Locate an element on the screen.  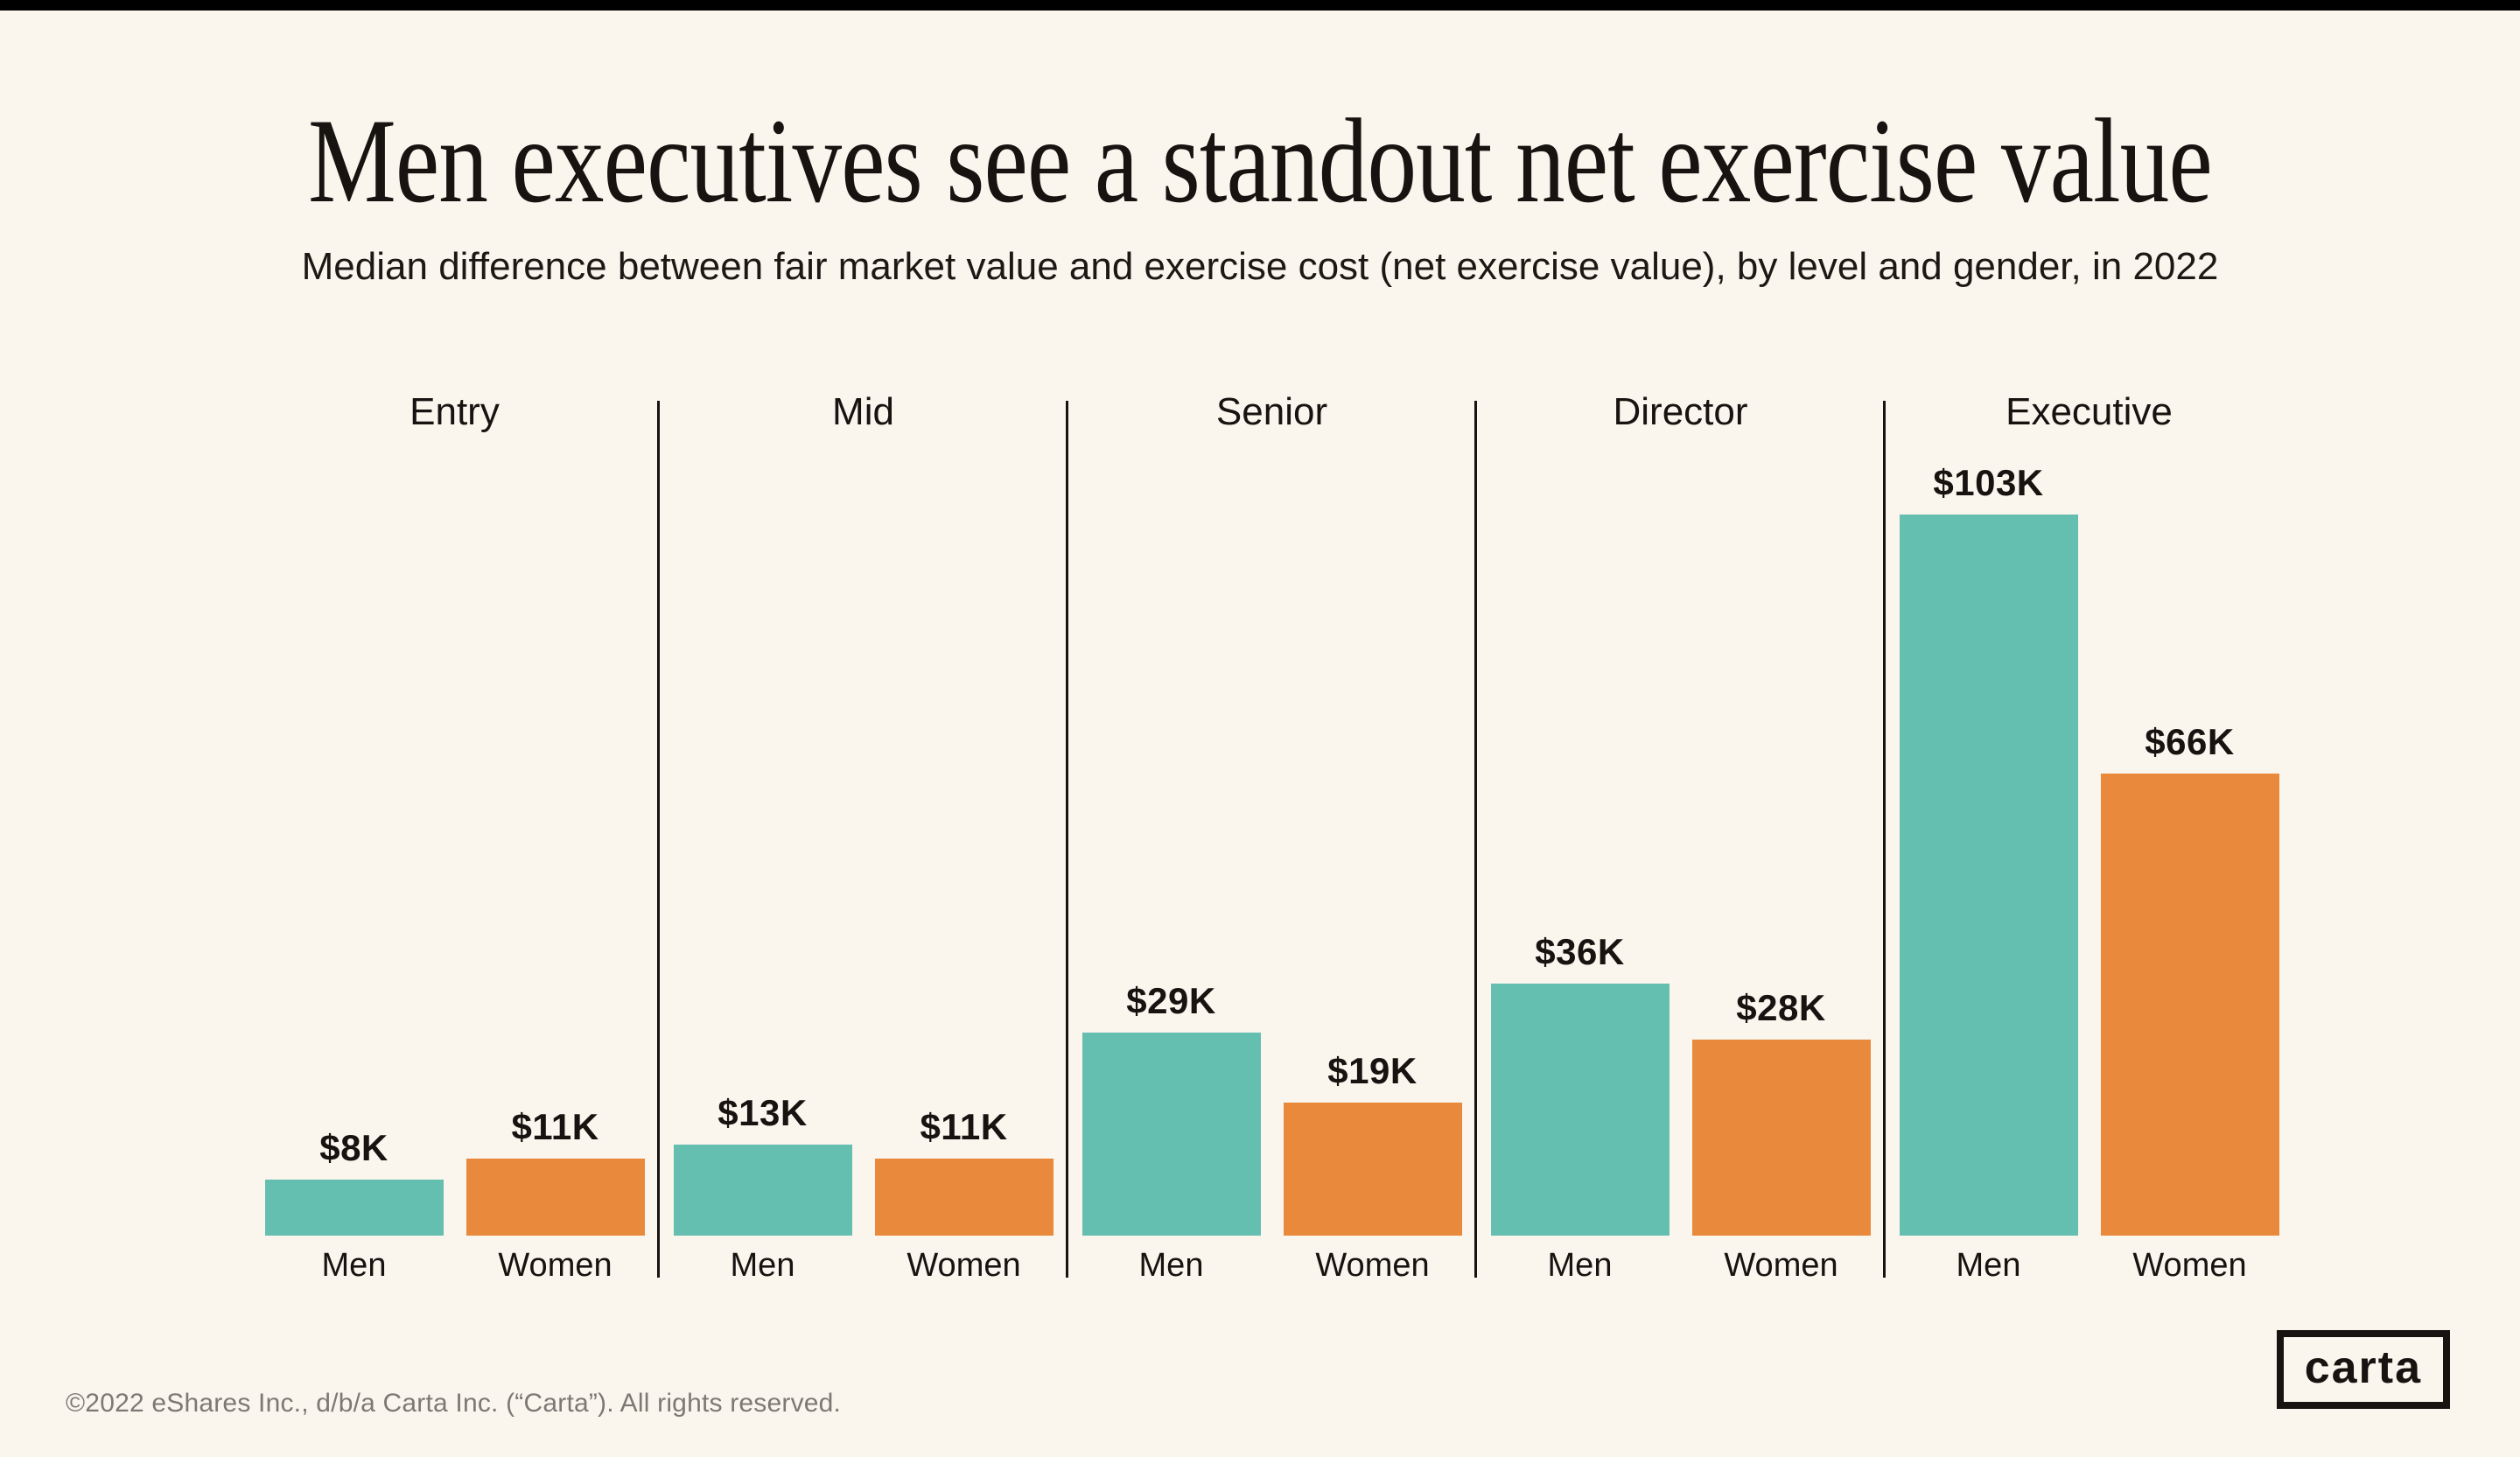
bars-mid: $13K $11K is located at coordinates (863, 837).